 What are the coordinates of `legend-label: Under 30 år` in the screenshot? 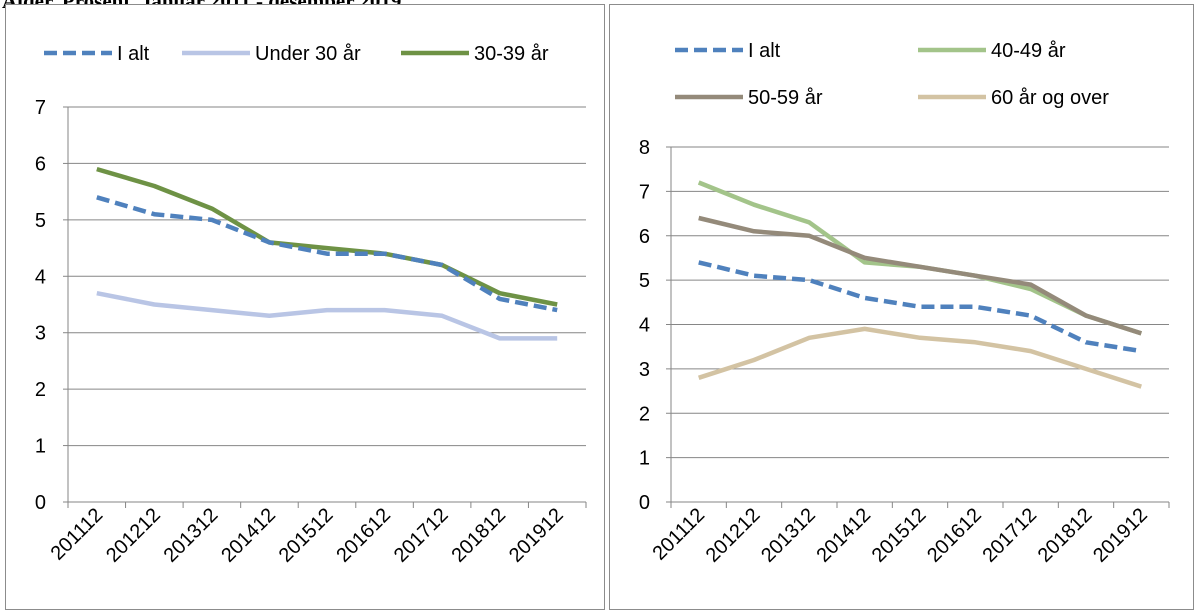 It's located at (308, 54).